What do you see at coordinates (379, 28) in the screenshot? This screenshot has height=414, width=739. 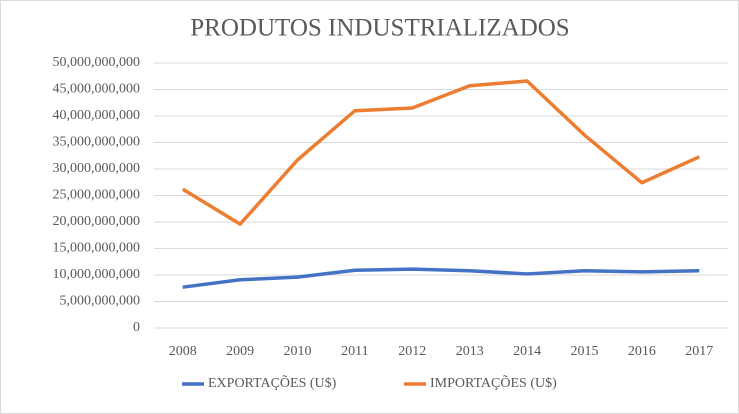 I see `chart-title: PRODUTOS INDUSTRIALIZADOS` at bounding box center [379, 28].